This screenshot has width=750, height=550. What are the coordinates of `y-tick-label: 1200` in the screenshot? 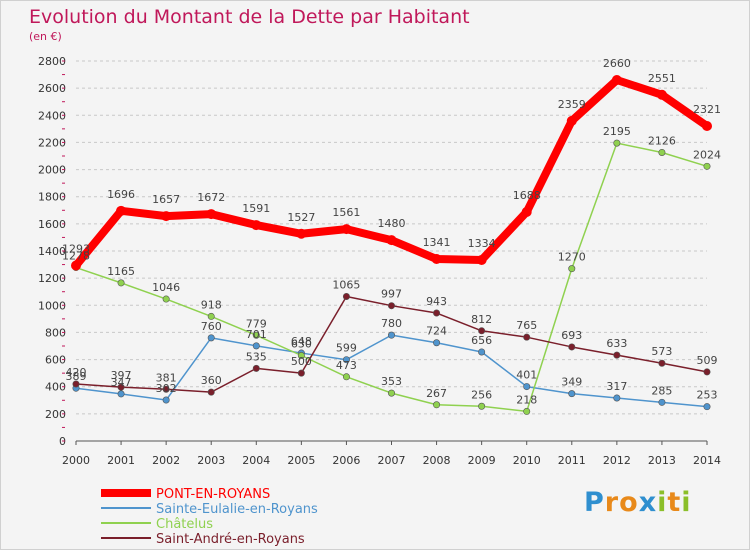 It's located at (52, 278).